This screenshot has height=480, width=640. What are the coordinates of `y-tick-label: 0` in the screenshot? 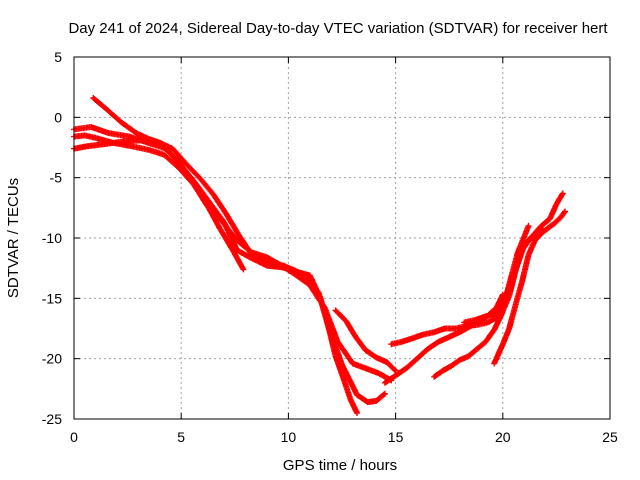 It's located at (58, 117).